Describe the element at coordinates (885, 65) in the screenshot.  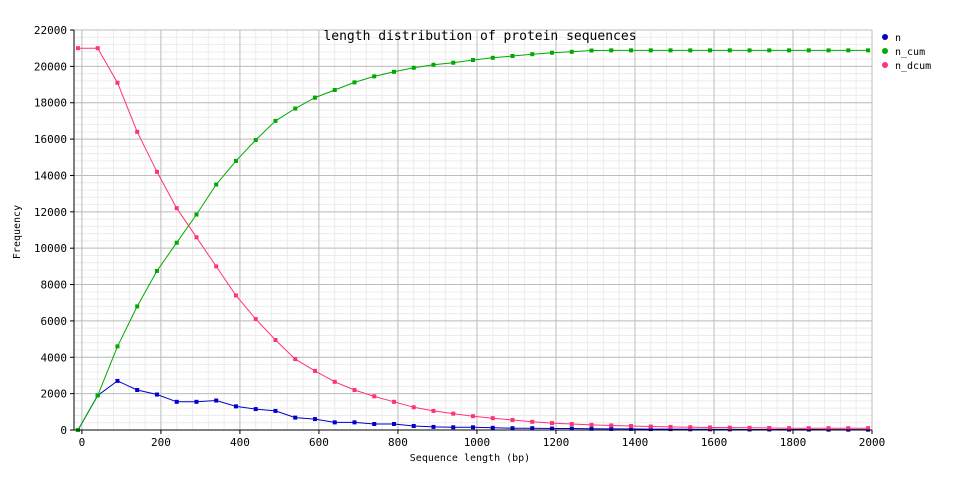
I see `legend-marker-n_dcum` at that location.